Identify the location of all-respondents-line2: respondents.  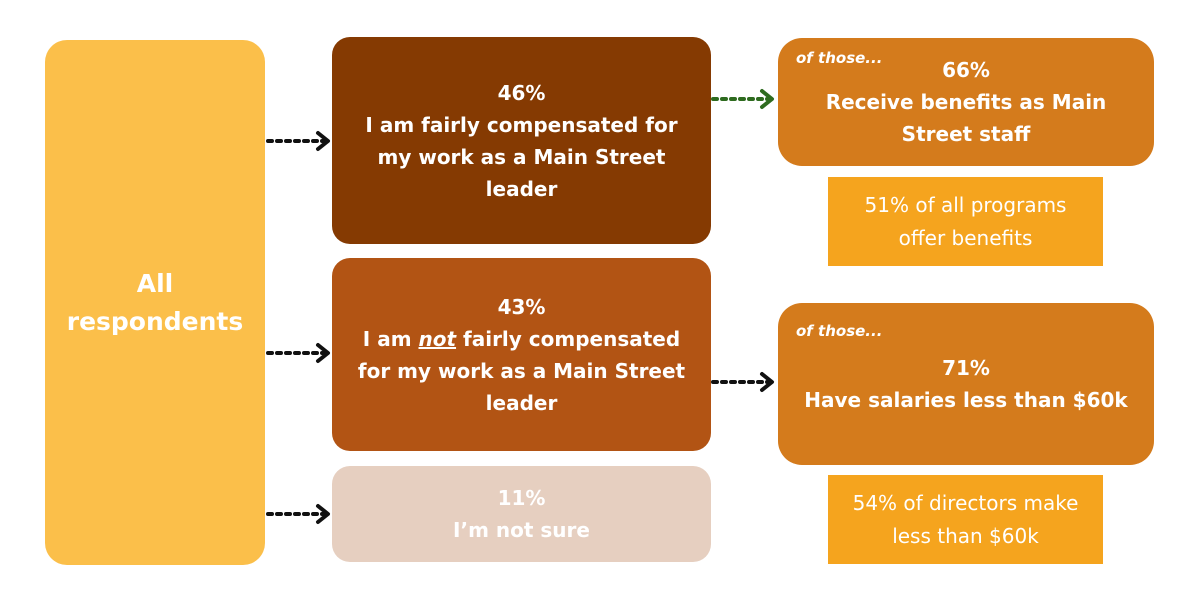
(155, 321).